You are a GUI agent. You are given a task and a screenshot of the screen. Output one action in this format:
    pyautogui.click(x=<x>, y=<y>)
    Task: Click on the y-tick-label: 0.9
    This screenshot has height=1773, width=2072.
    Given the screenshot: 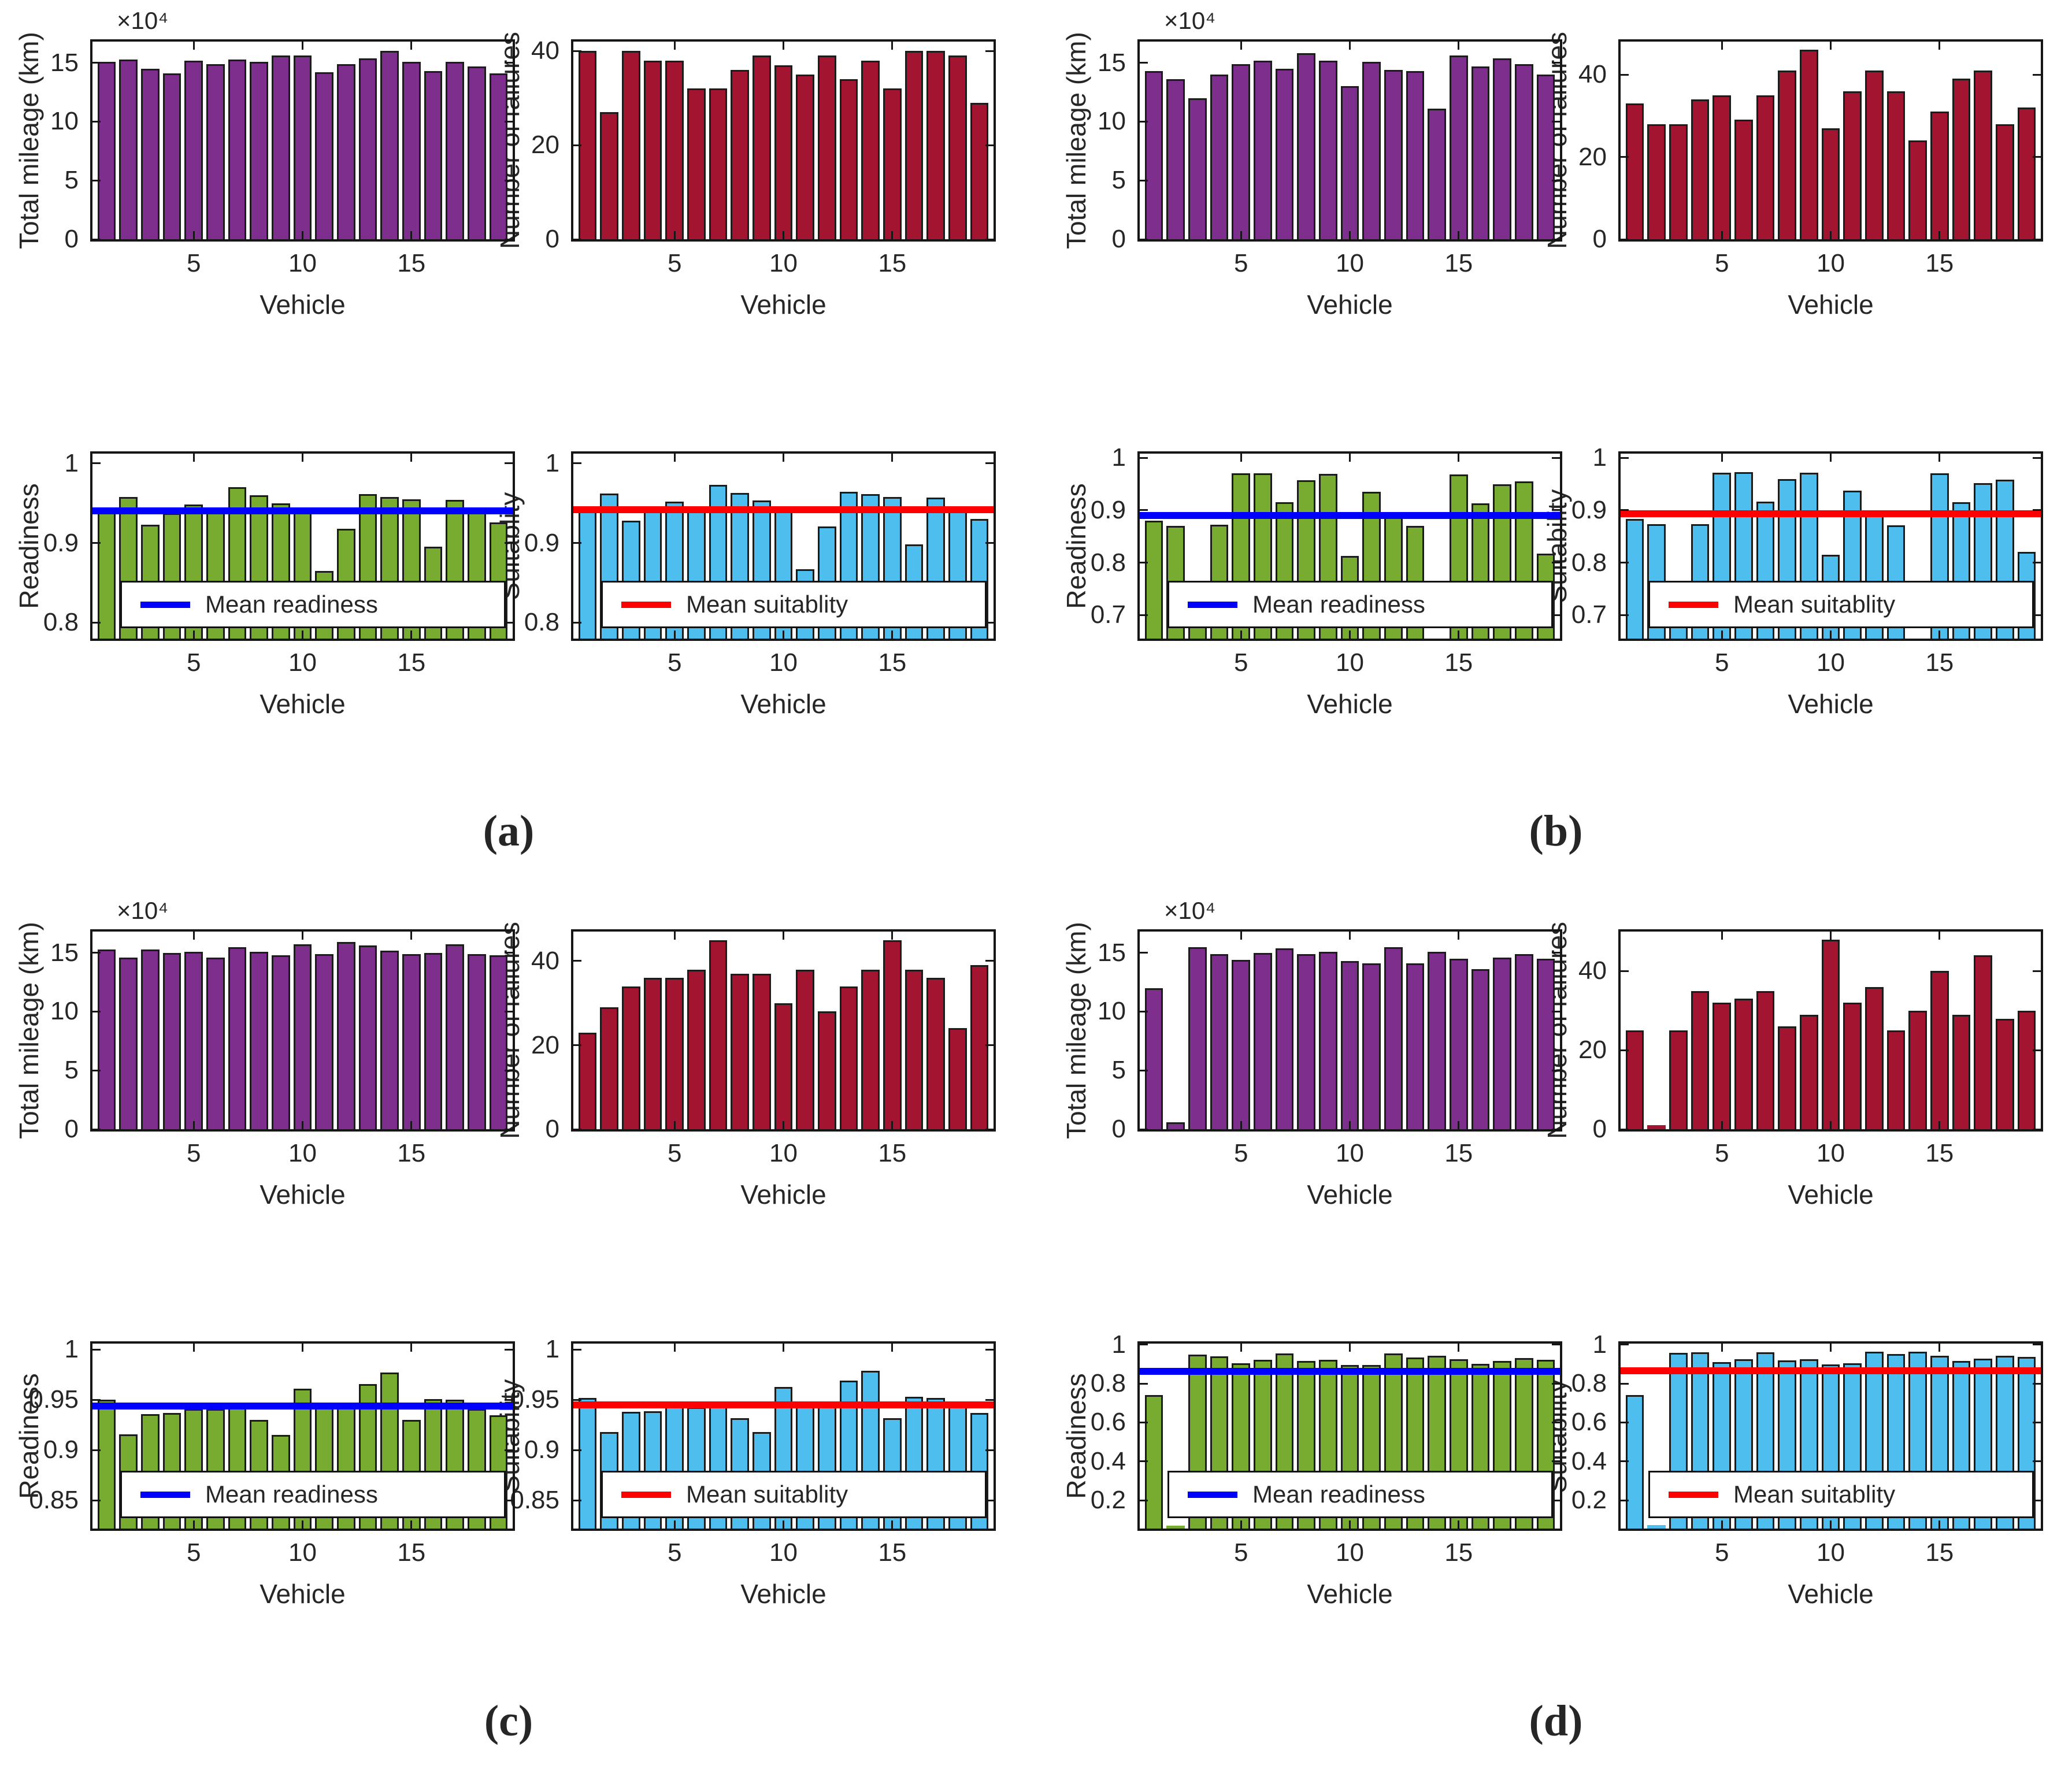 What is the action you would take?
    pyautogui.click(x=541, y=542)
    